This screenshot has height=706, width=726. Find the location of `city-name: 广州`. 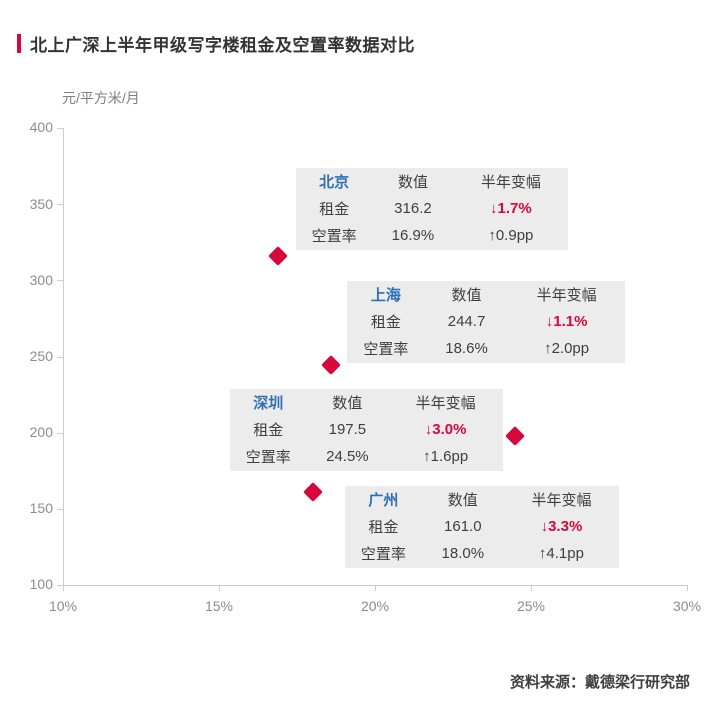

city-name: 广州 is located at coordinates (383, 500).